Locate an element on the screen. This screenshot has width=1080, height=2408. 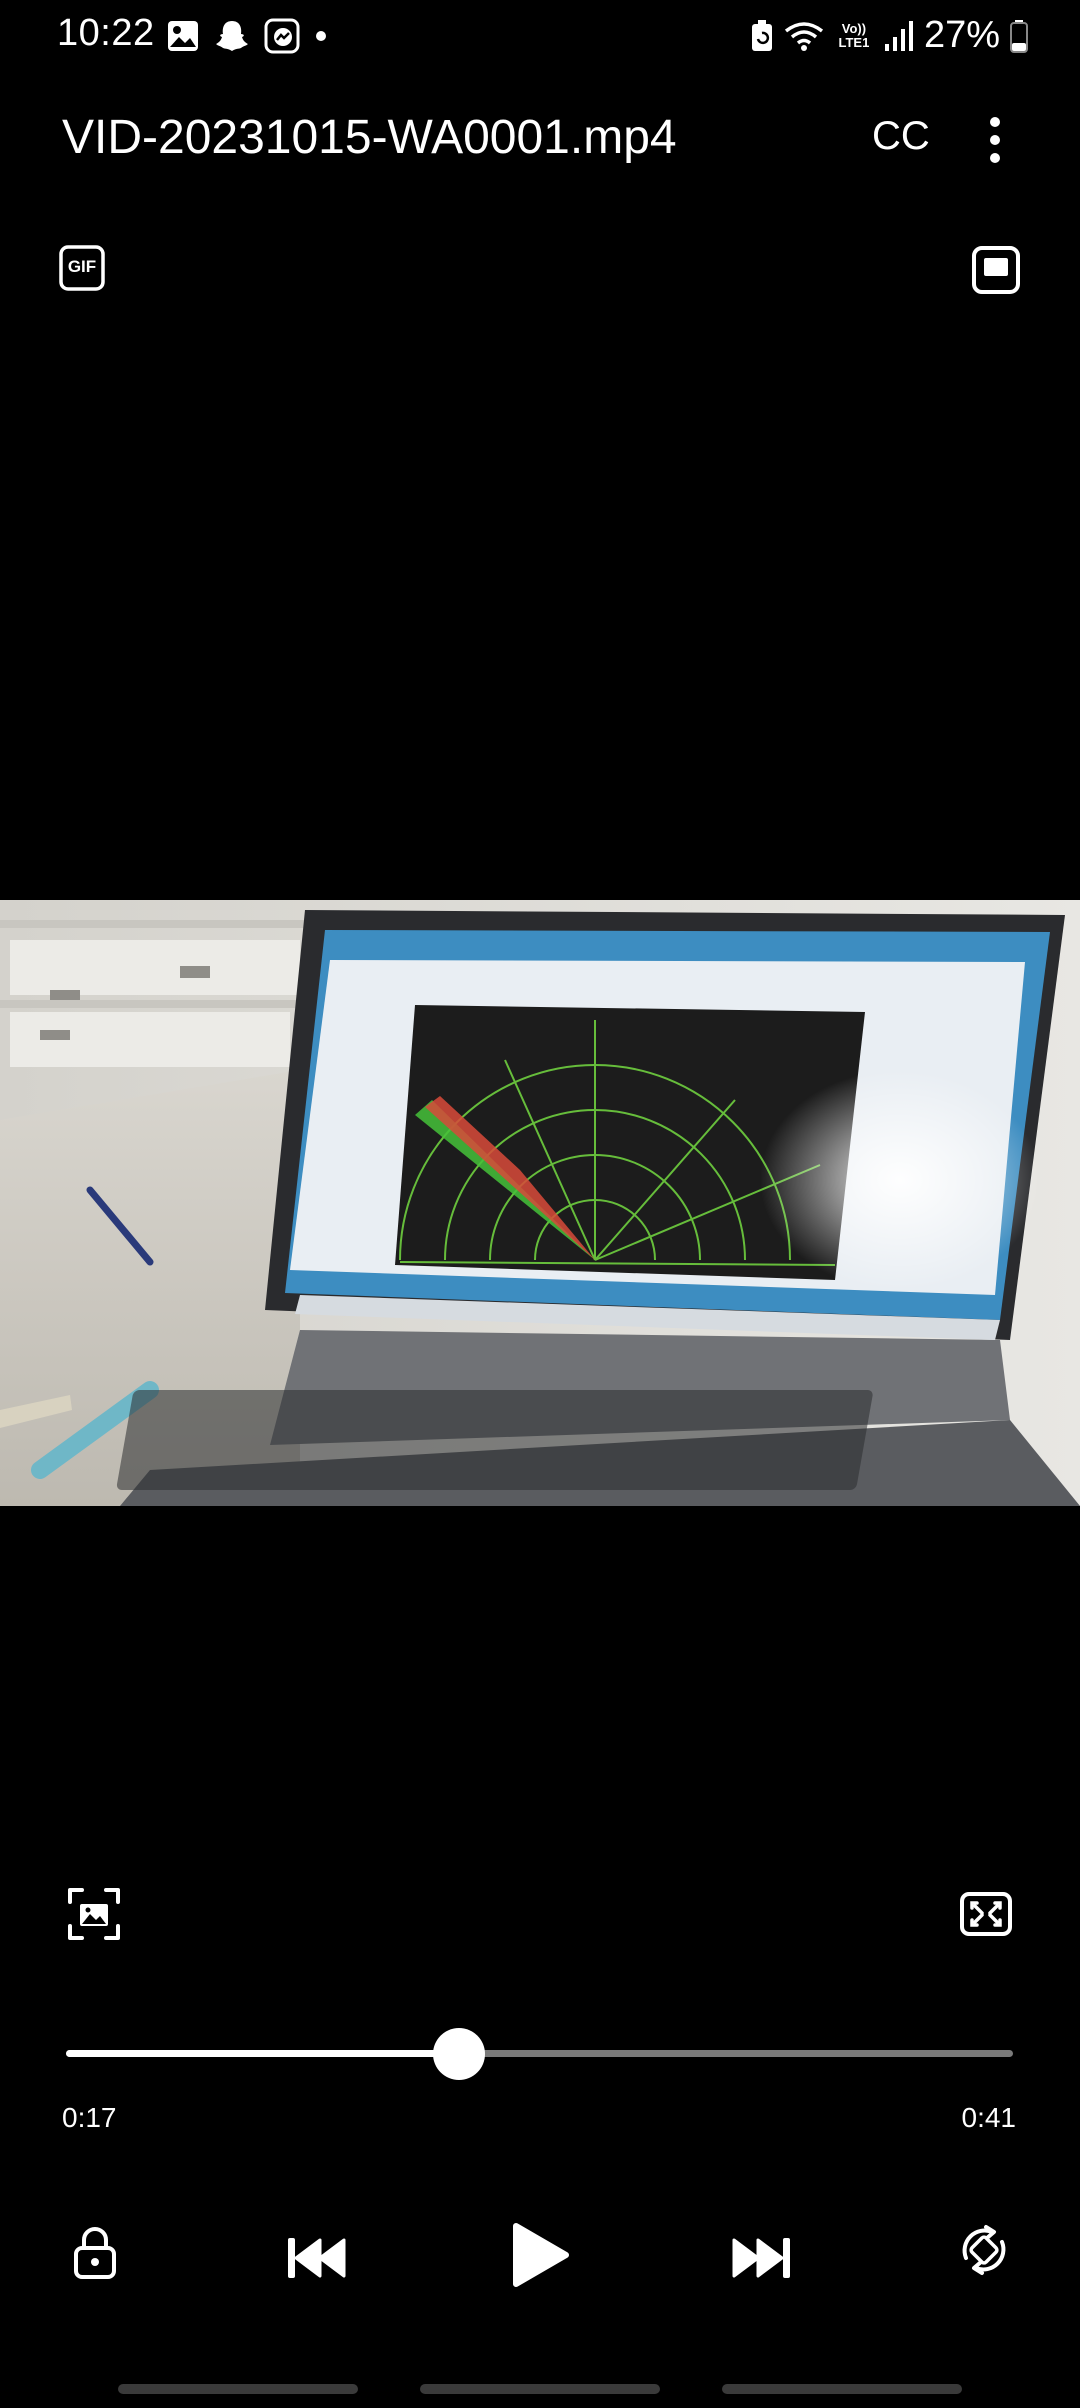
aspect-ratio-button is located at coordinates (986, 1914).